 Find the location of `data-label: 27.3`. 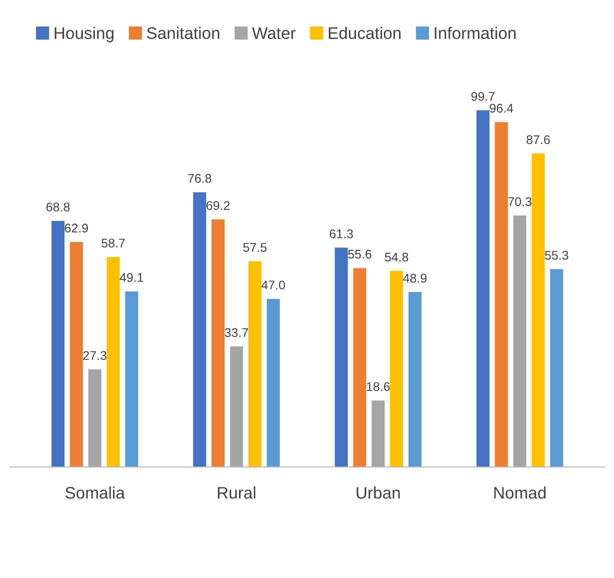

data-label: 27.3 is located at coordinates (94, 355).